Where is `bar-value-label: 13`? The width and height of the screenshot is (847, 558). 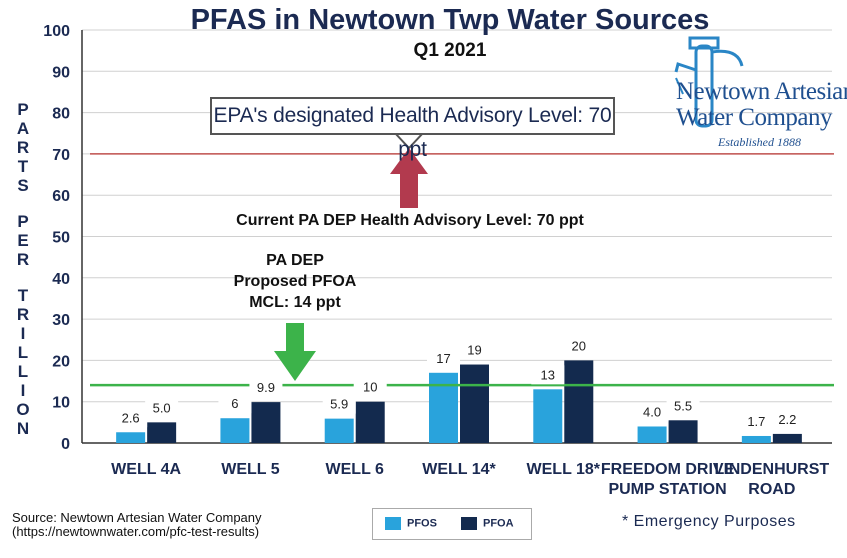 bar-value-label: 13 is located at coordinates (548, 374).